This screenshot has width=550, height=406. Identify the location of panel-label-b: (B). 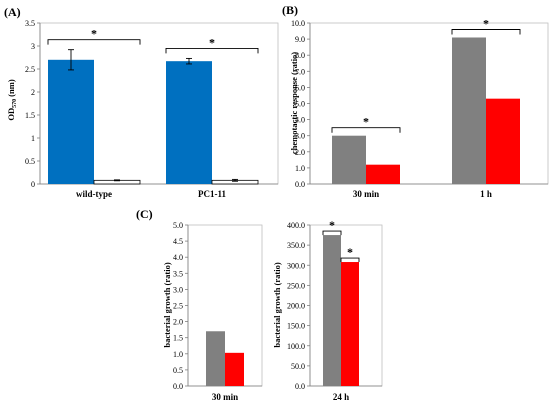
(290, 10).